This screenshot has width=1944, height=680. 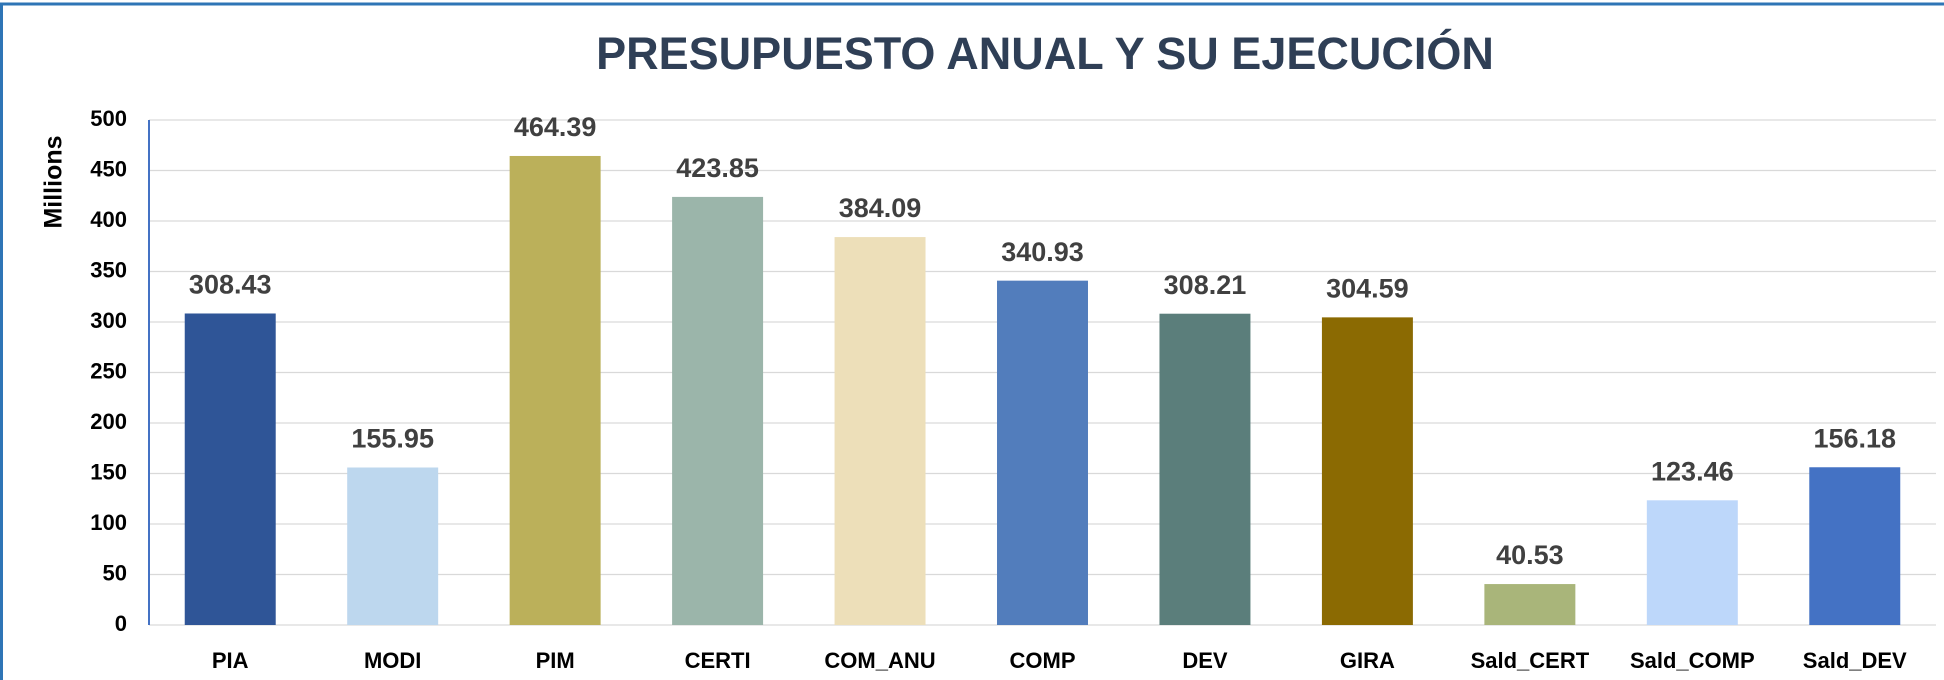 I want to click on y-tick-label: 200, so click(x=108, y=421).